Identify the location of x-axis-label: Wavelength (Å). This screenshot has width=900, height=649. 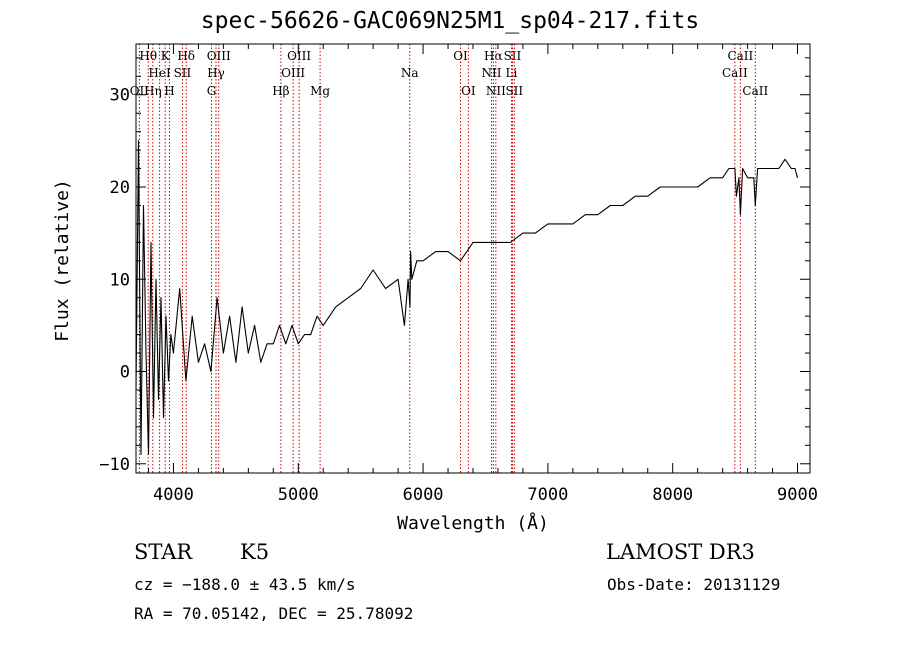
(473, 523).